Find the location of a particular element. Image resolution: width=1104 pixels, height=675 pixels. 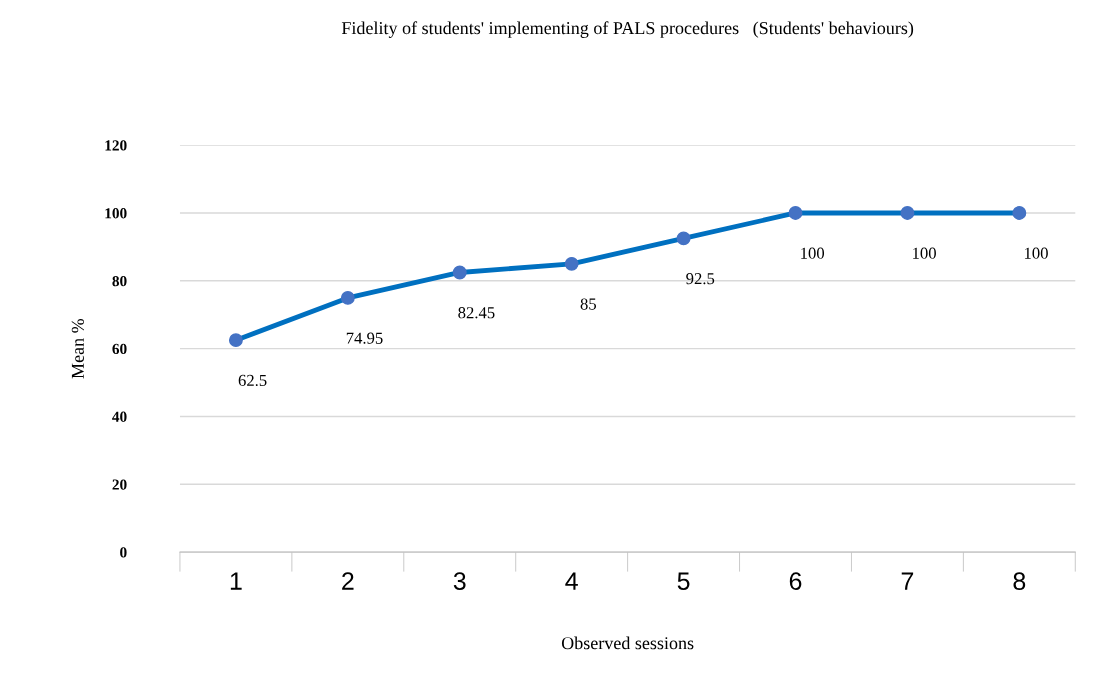

y-axis-title: Mean % is located at coordinates (77, 348).